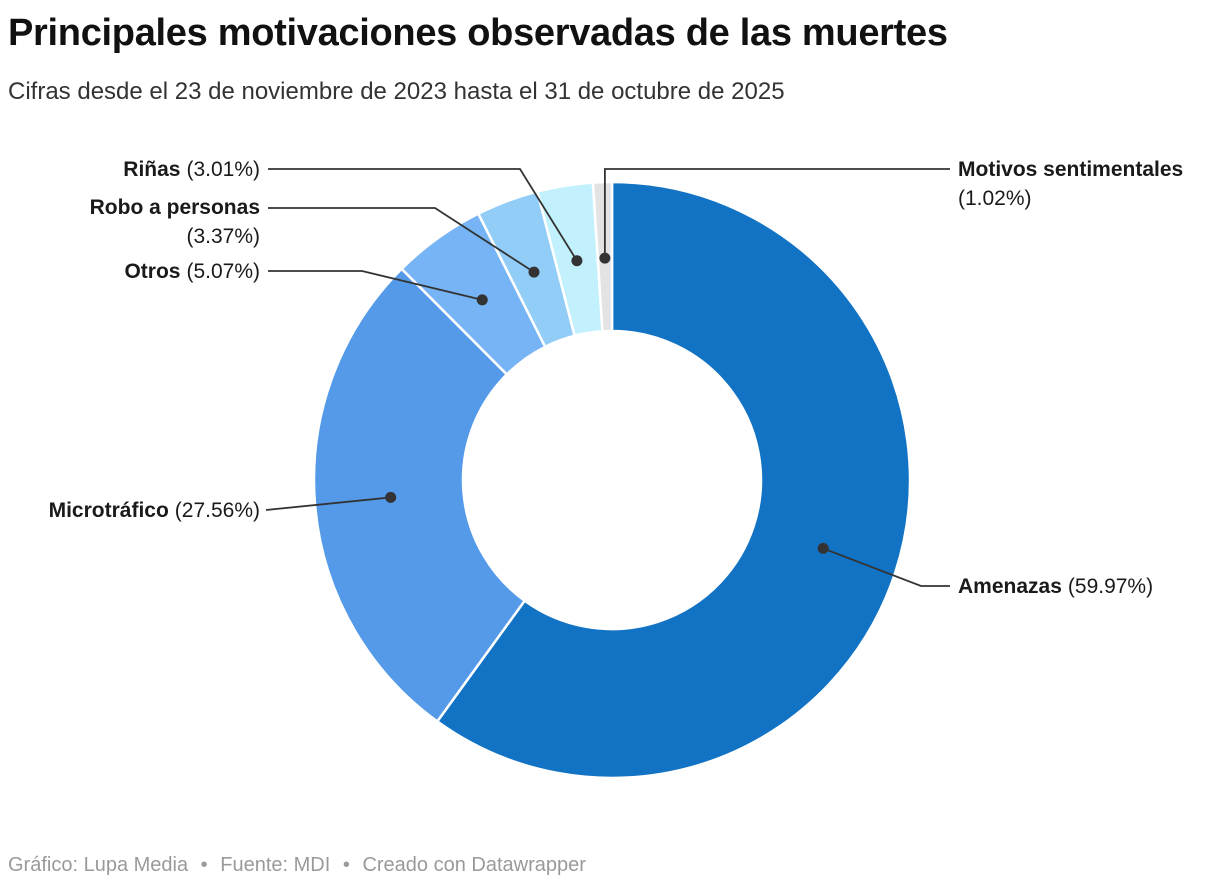  Describe the element at coordinates (886, 567) in the screenshot. I see `leader-line-amenazas` at that location.